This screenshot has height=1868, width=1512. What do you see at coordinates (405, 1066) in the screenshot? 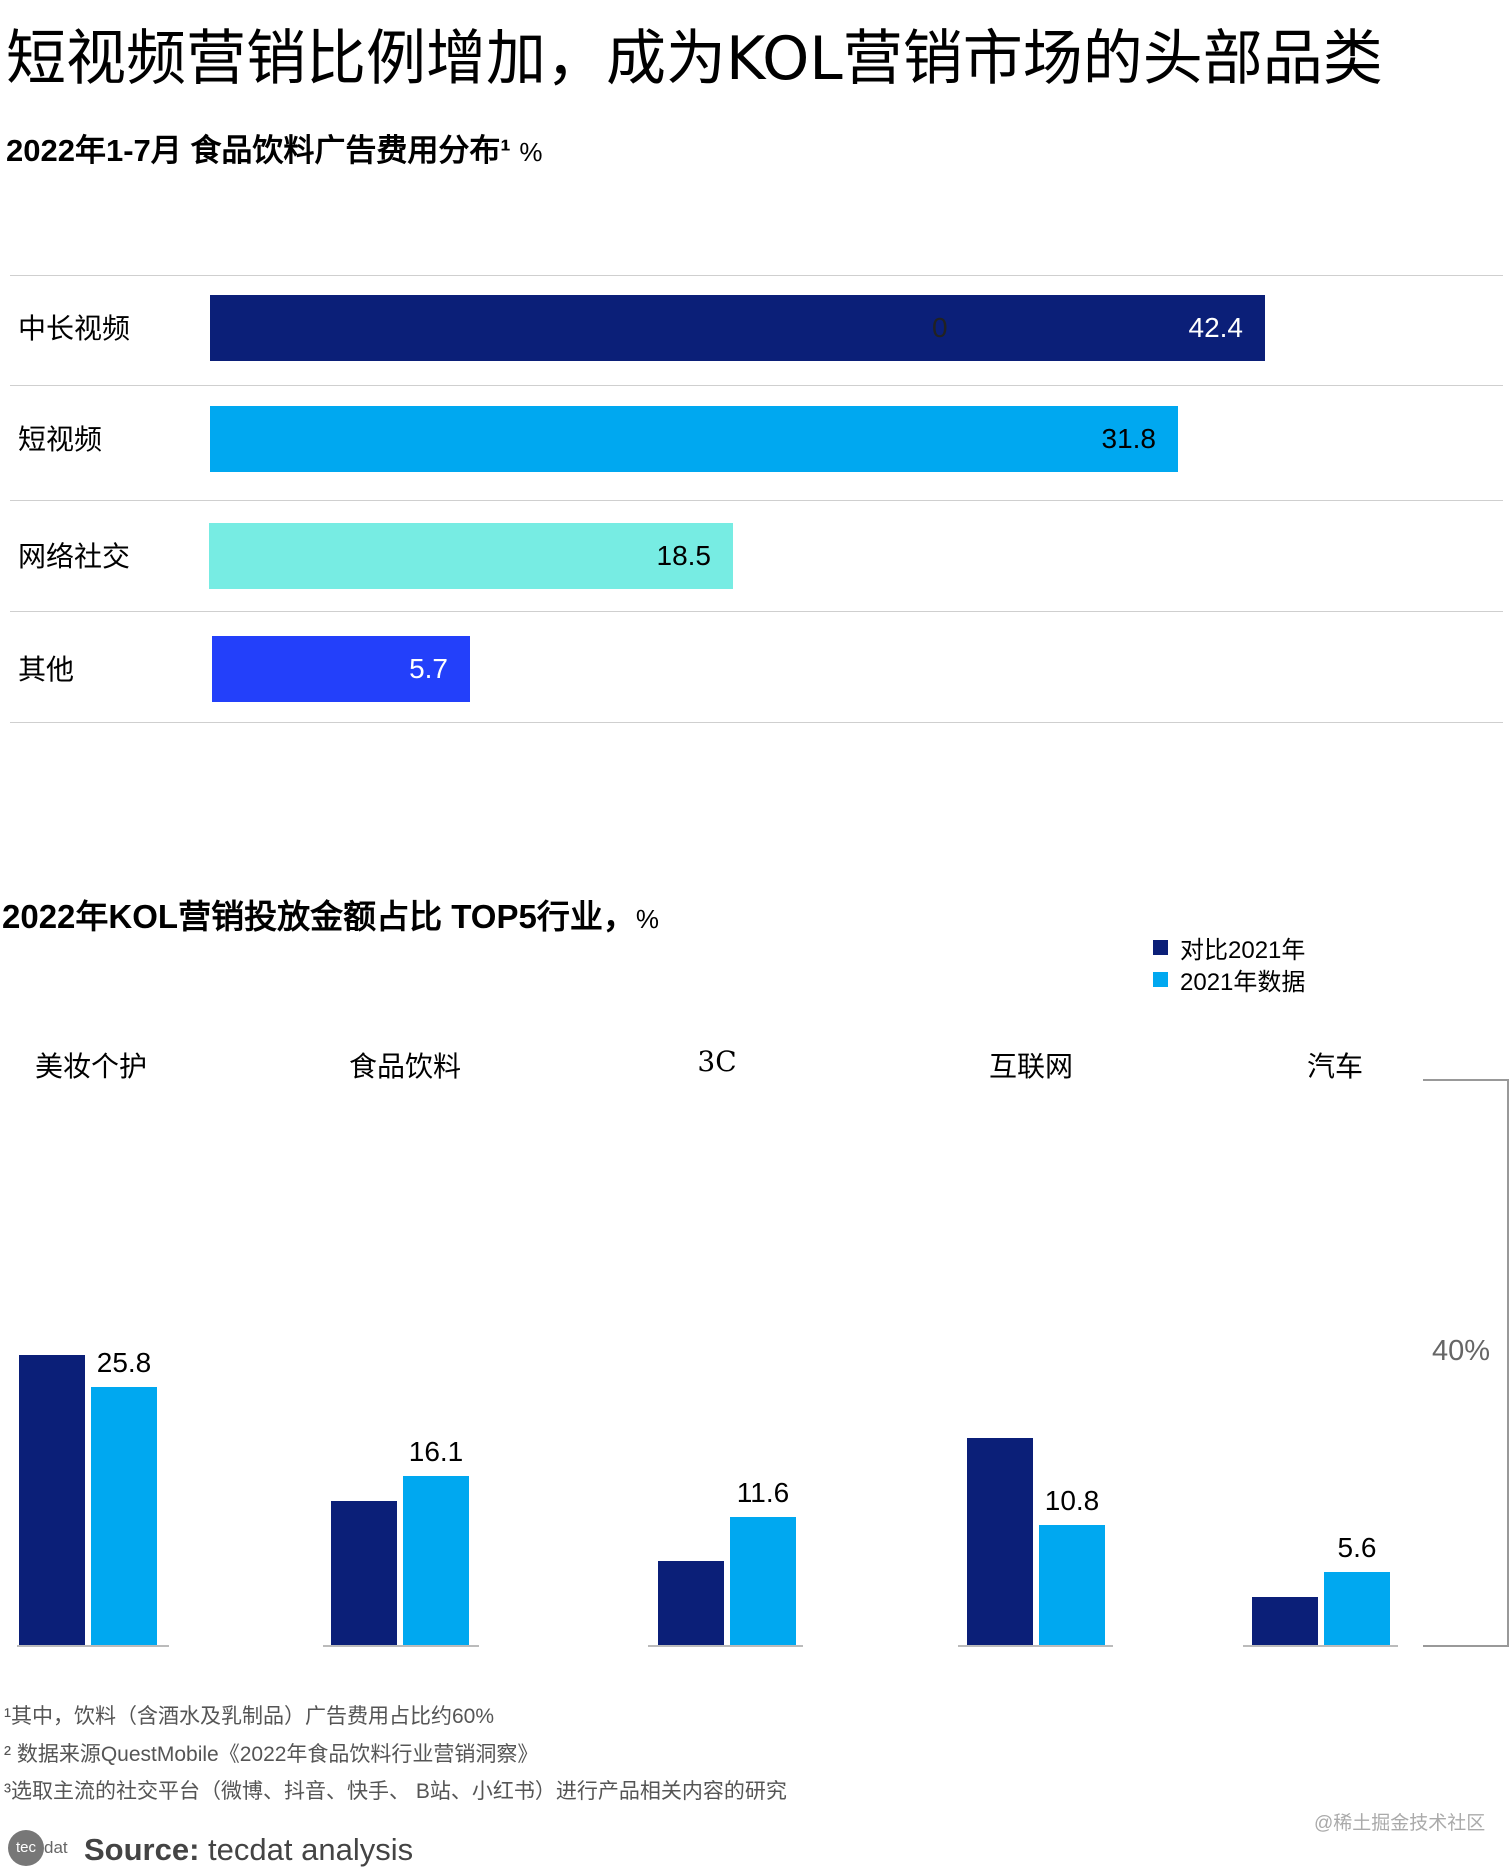
I see `category-label: 食品饮料` at bounding box center [405, 1066].